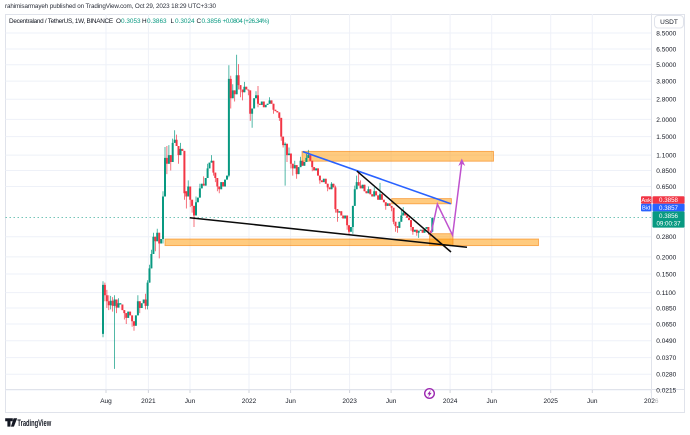 Image resolution: width=690 pixels, height=435 pixels. What do you see at coordinates (668, 216) in the screenshot?
I see `svg-text: 0.3856` at bounding box center [668, 216].